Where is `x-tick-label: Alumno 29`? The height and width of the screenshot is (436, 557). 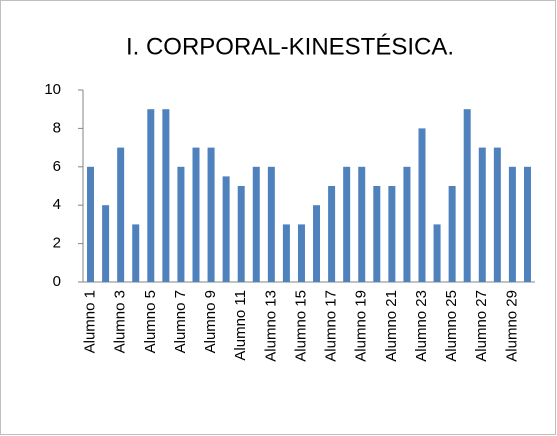 x-tick-label: Alumno 29 is located at coordinates (511, 326).